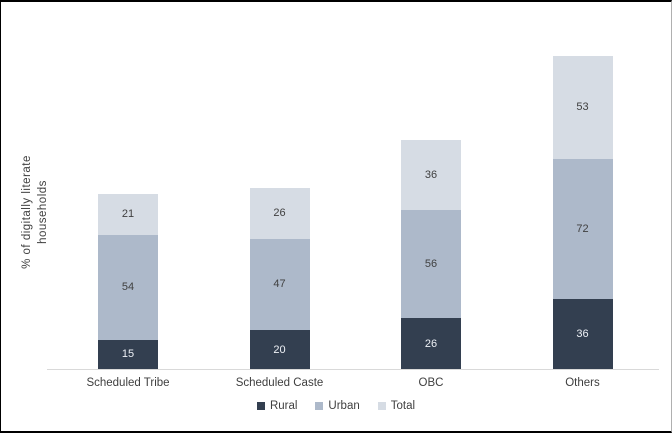 This screenshot has height=433, width=672. I want to click on y-axis-title-line-2: households, so click(42, 212).